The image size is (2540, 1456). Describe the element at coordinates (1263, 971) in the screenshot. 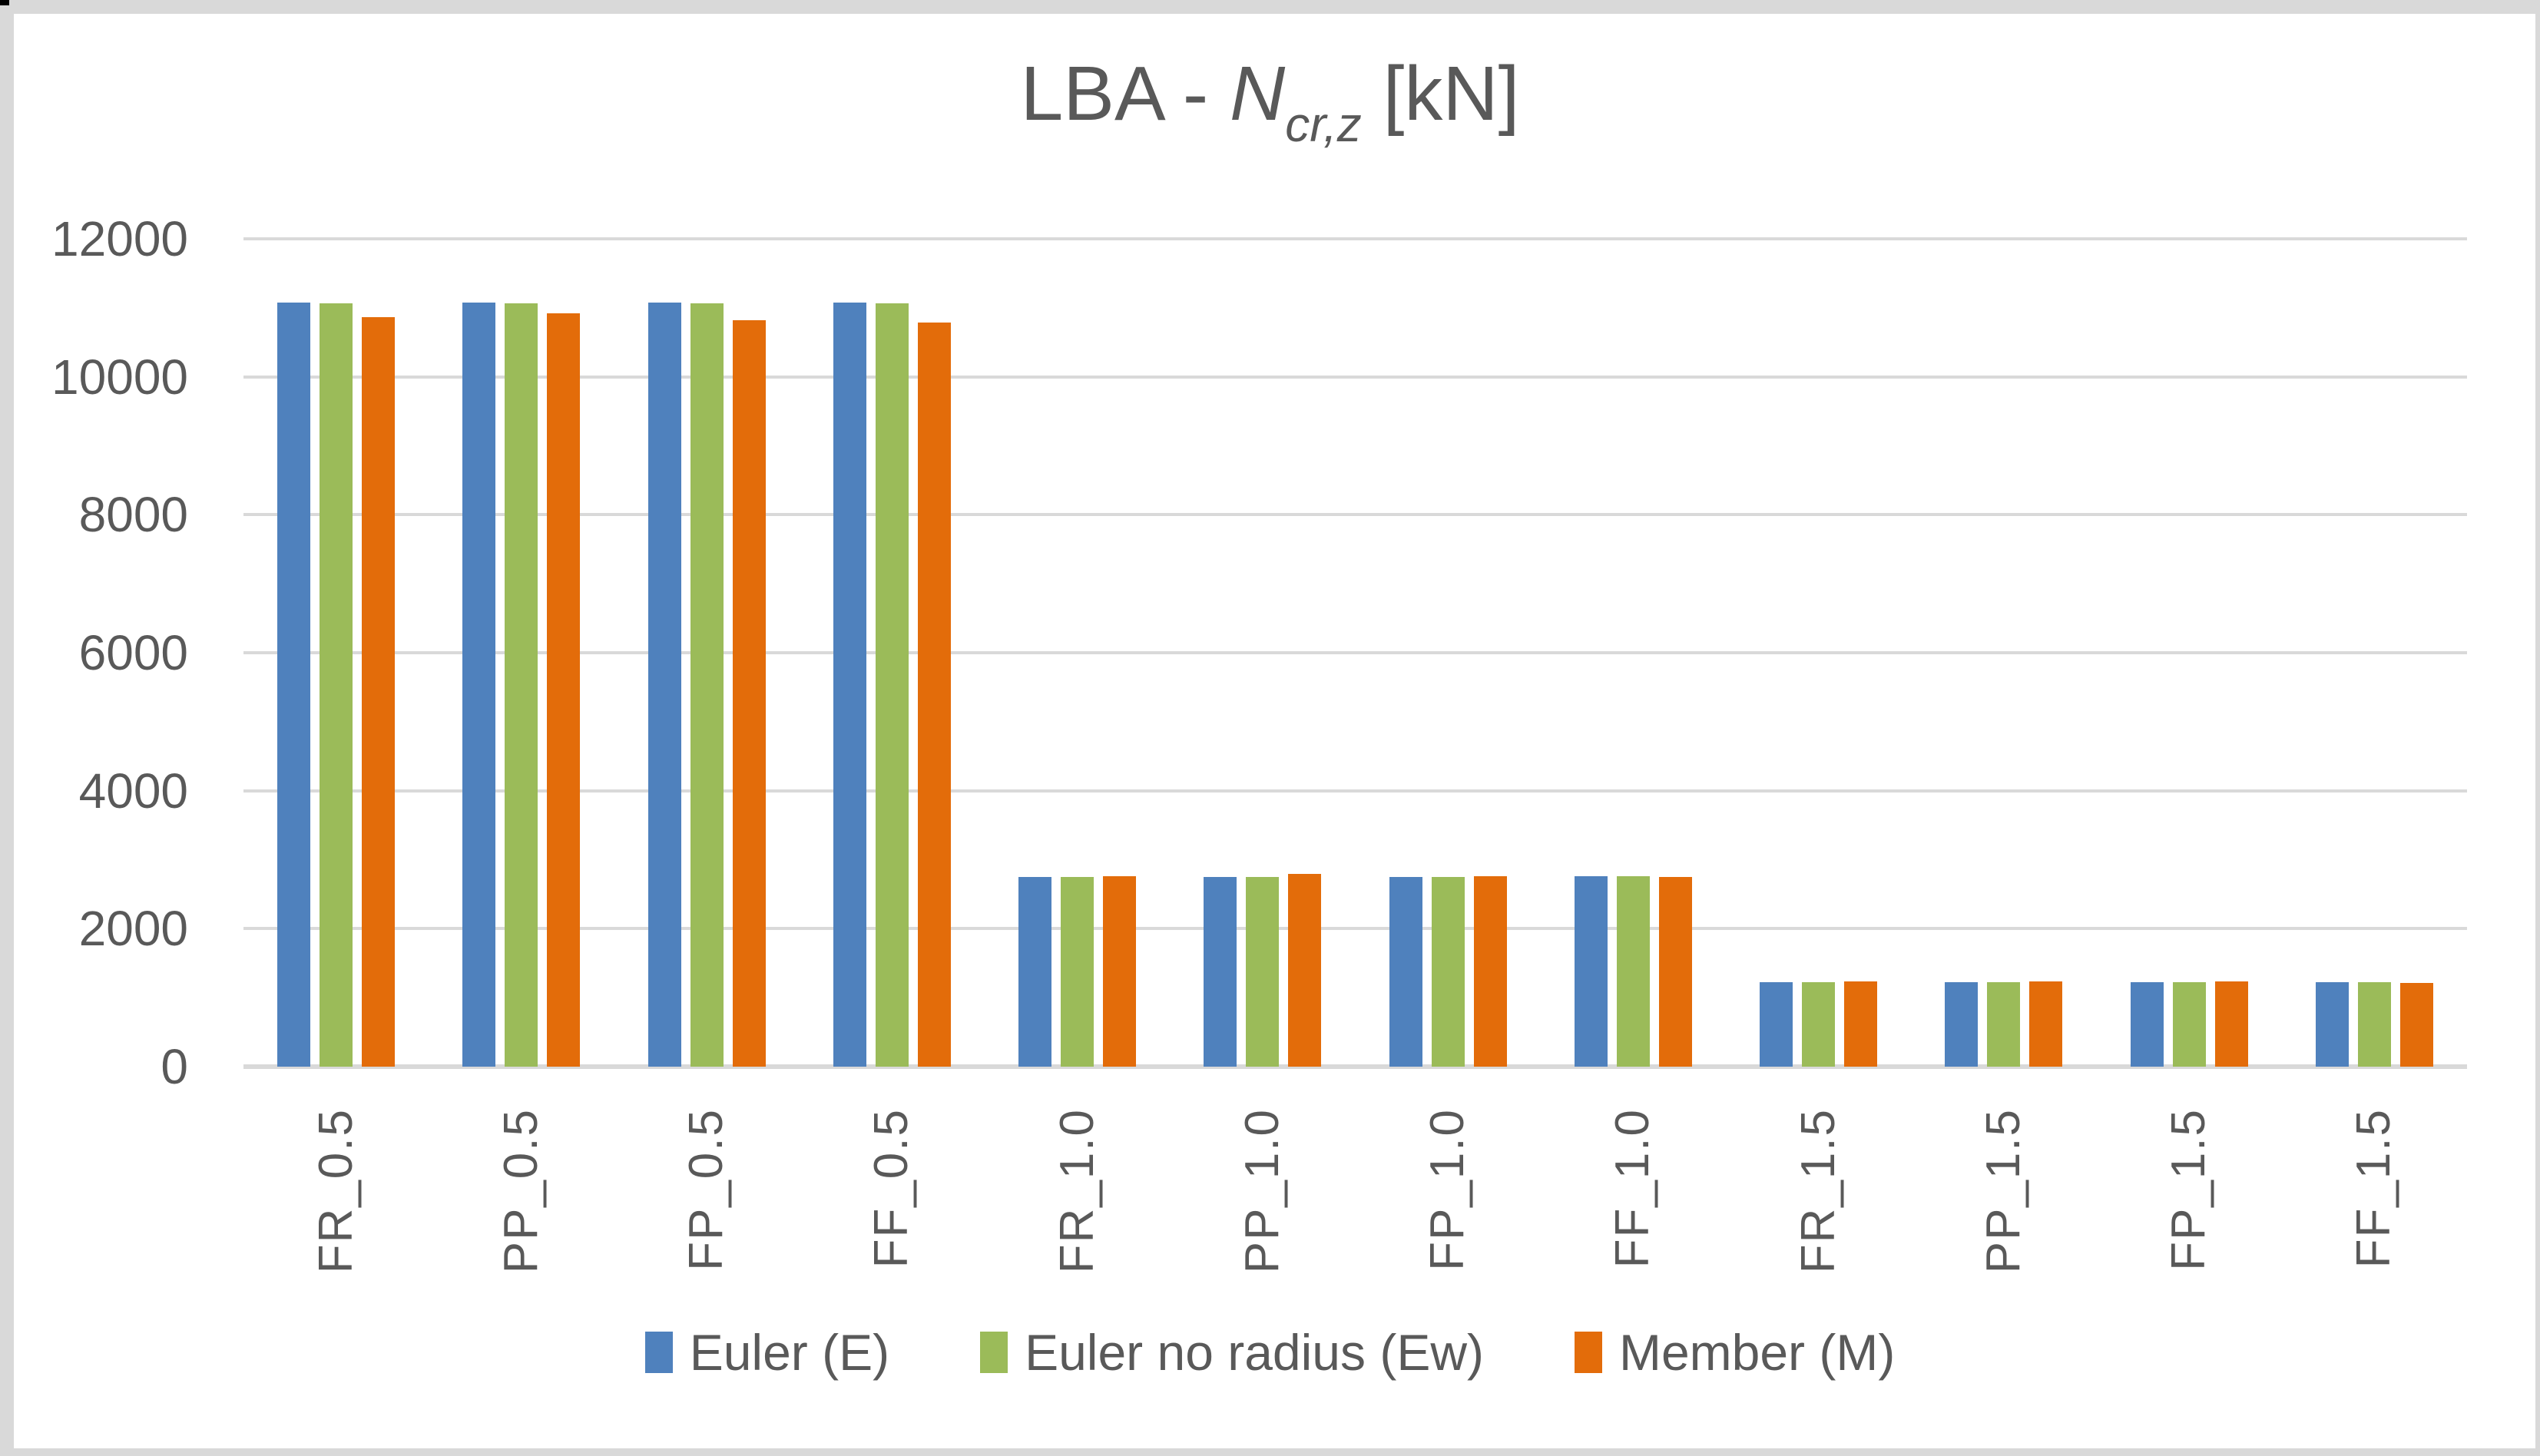

I see `bar-euler-no-radius-ew-PP_1.0` at that location.